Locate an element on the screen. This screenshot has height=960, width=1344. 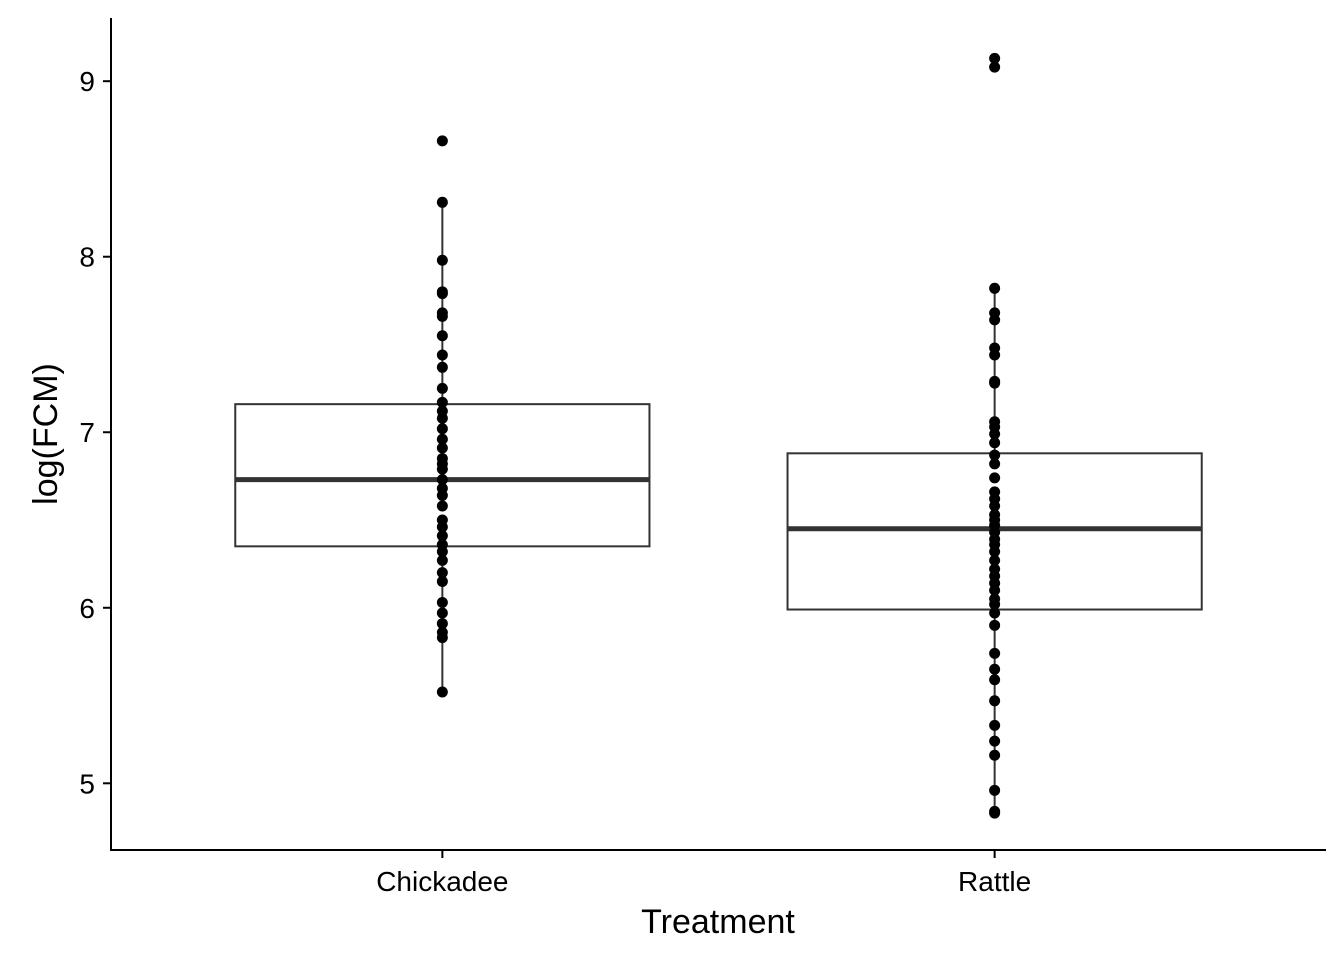
y-tick-label: 7 is located at coordinates (87, 432).